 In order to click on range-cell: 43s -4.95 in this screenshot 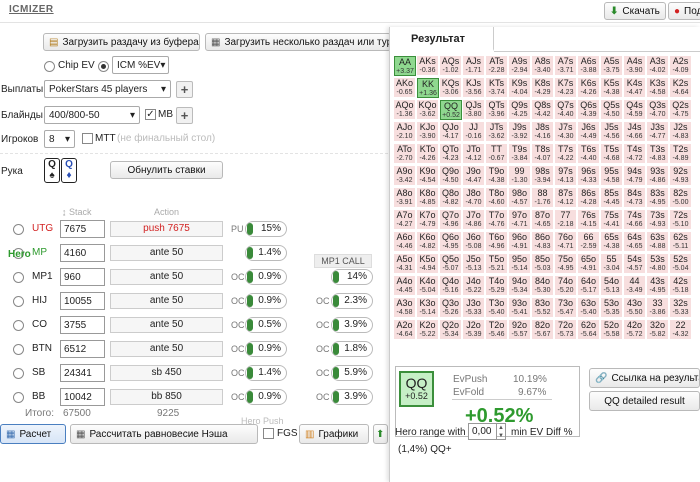, I will do `click(658, 286)`.